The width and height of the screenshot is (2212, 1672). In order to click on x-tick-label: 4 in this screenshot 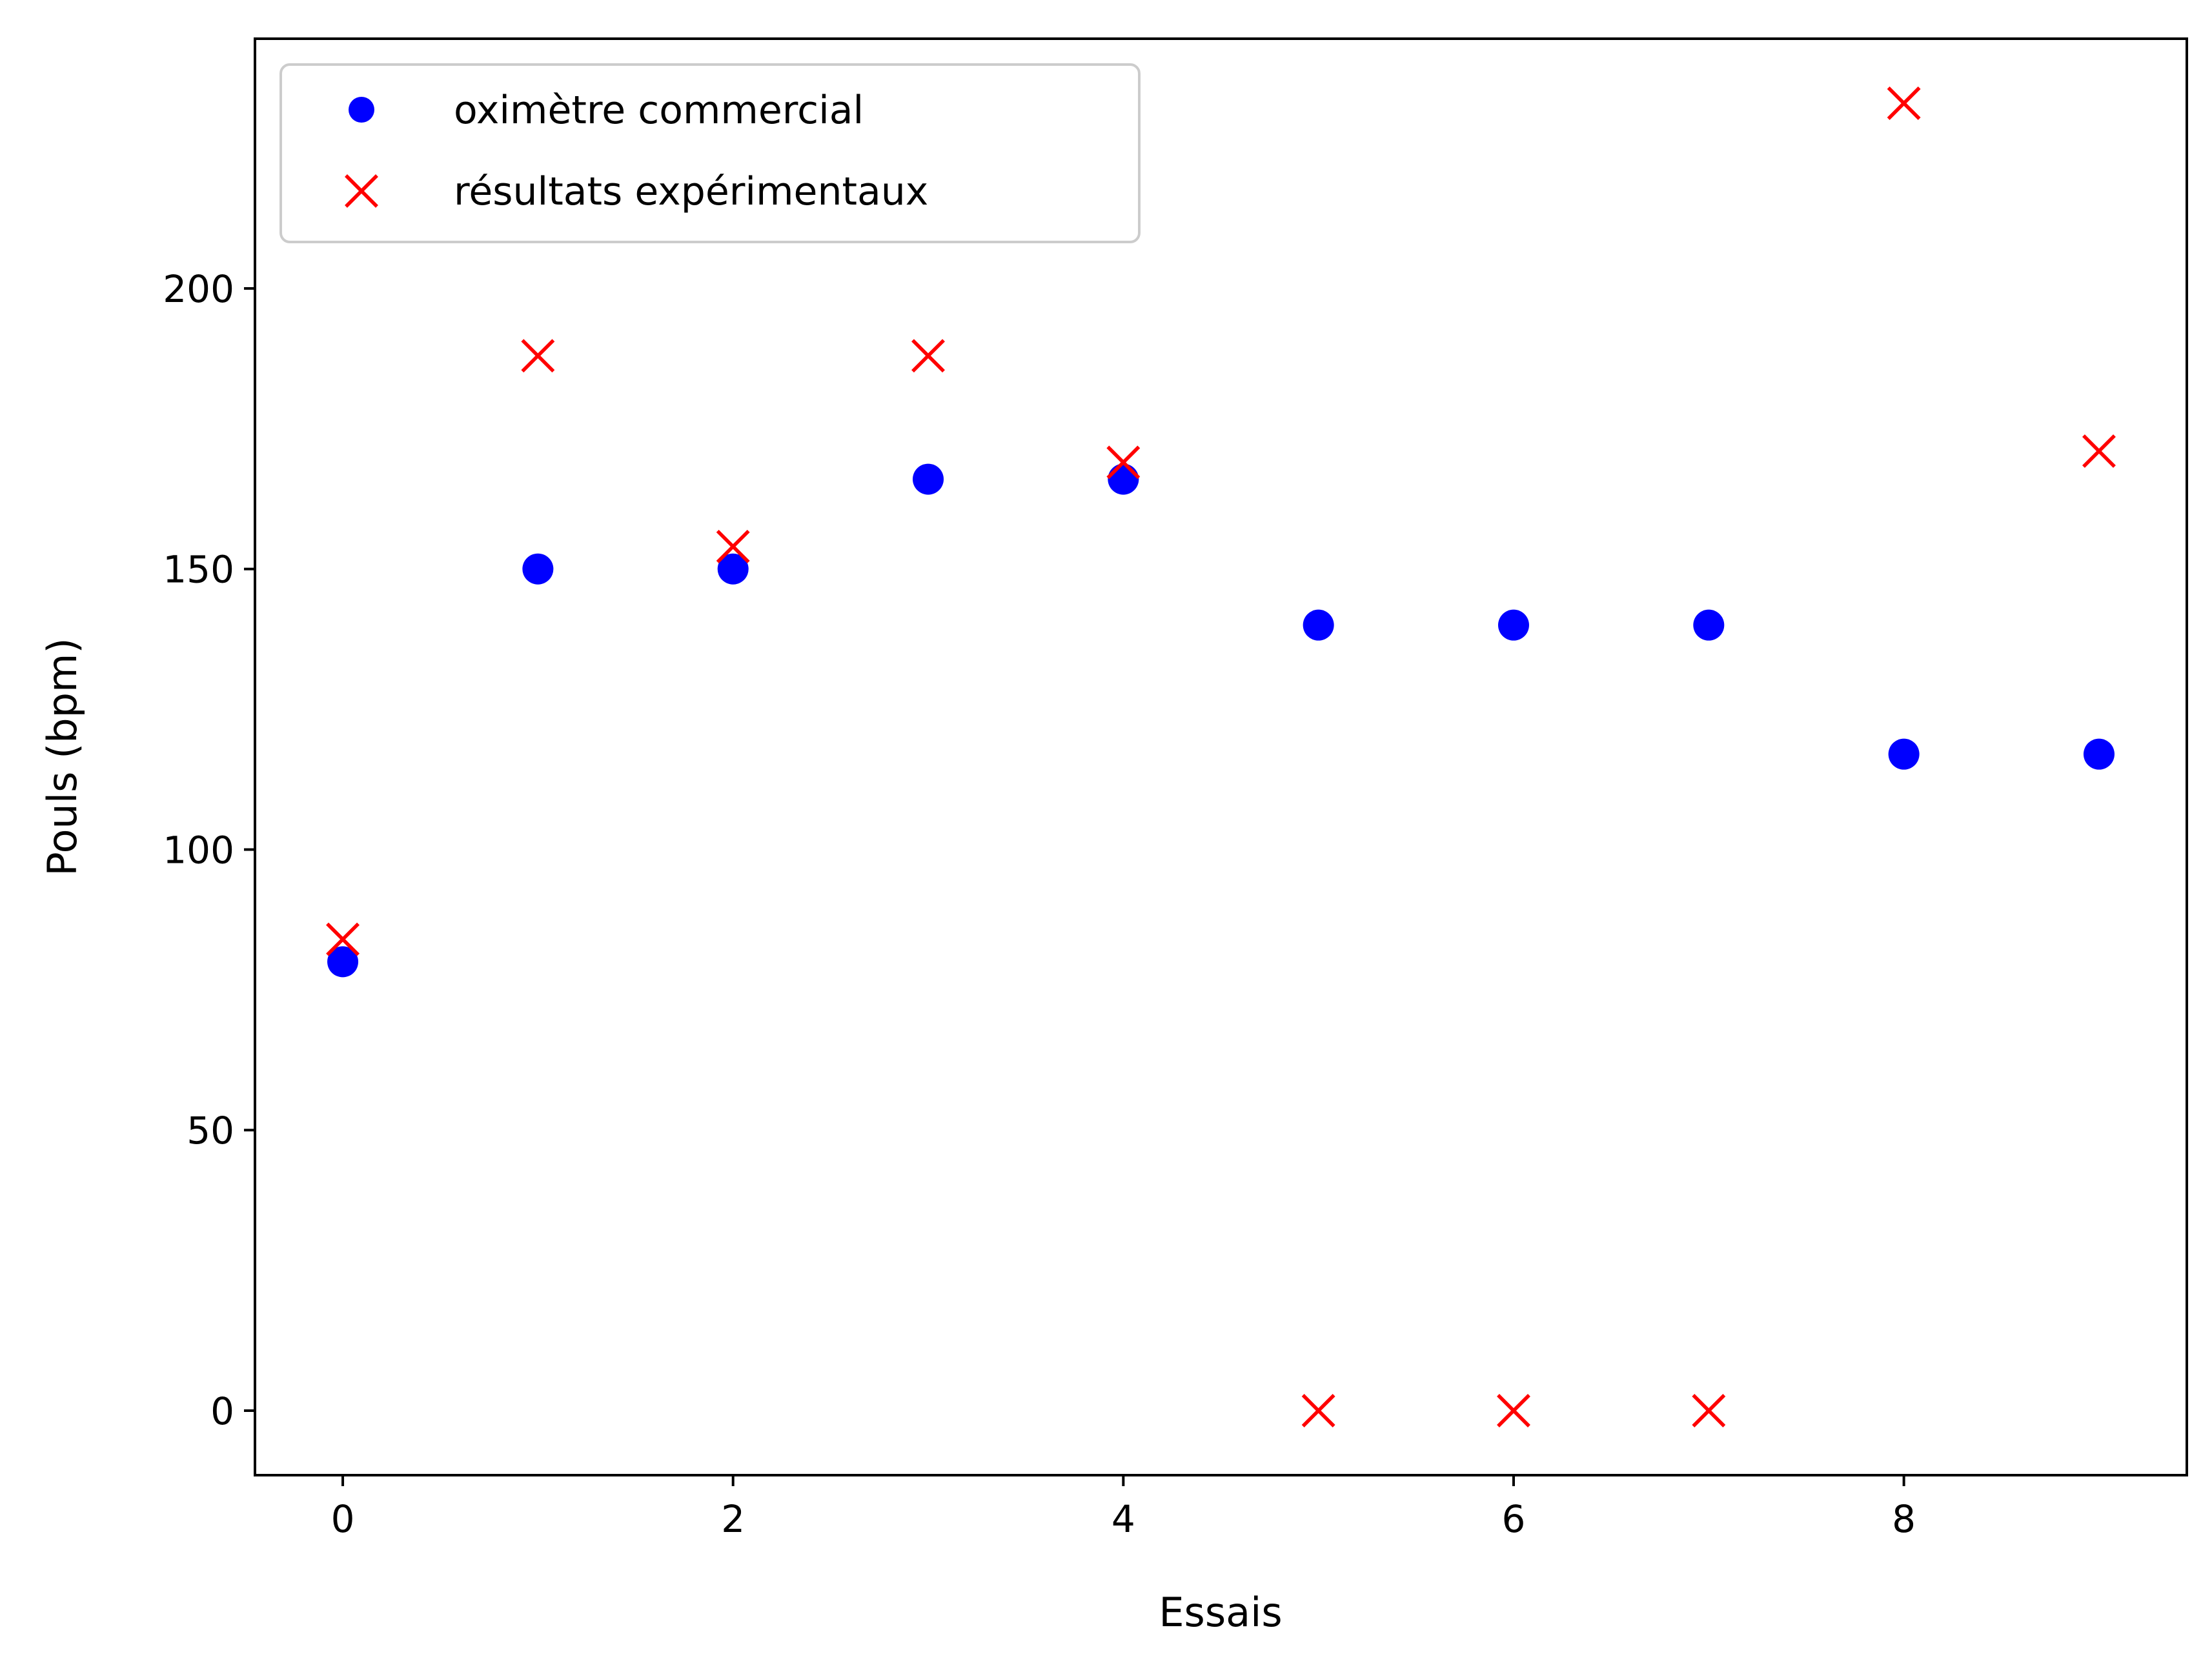, I will do `click(1123, 1519)`.